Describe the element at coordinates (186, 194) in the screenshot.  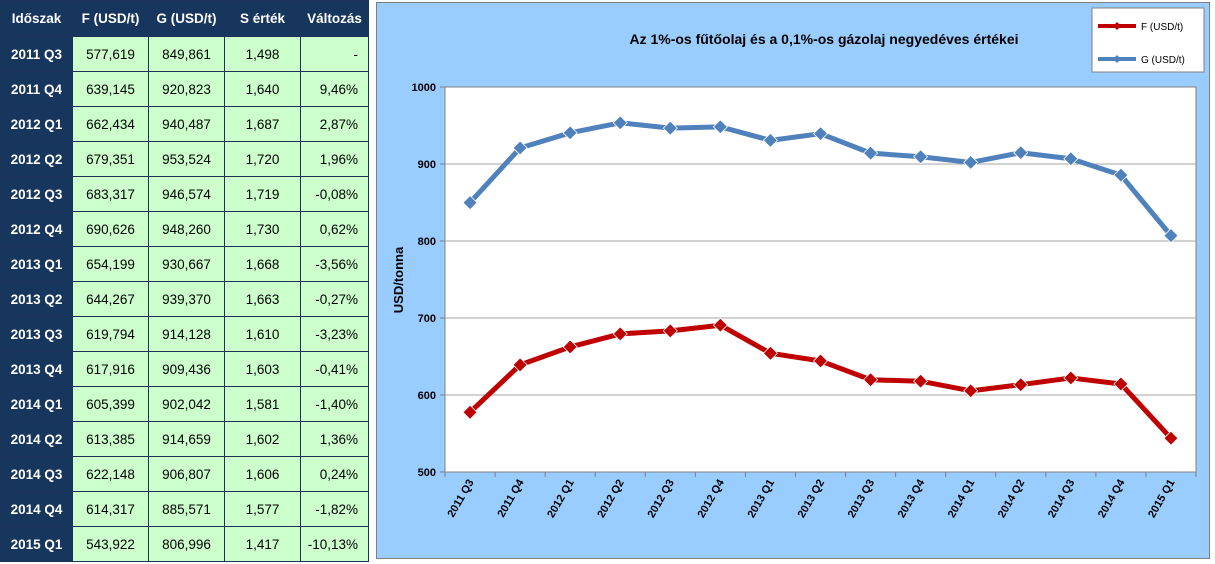
I see `cell-g: 946,574` at that location.